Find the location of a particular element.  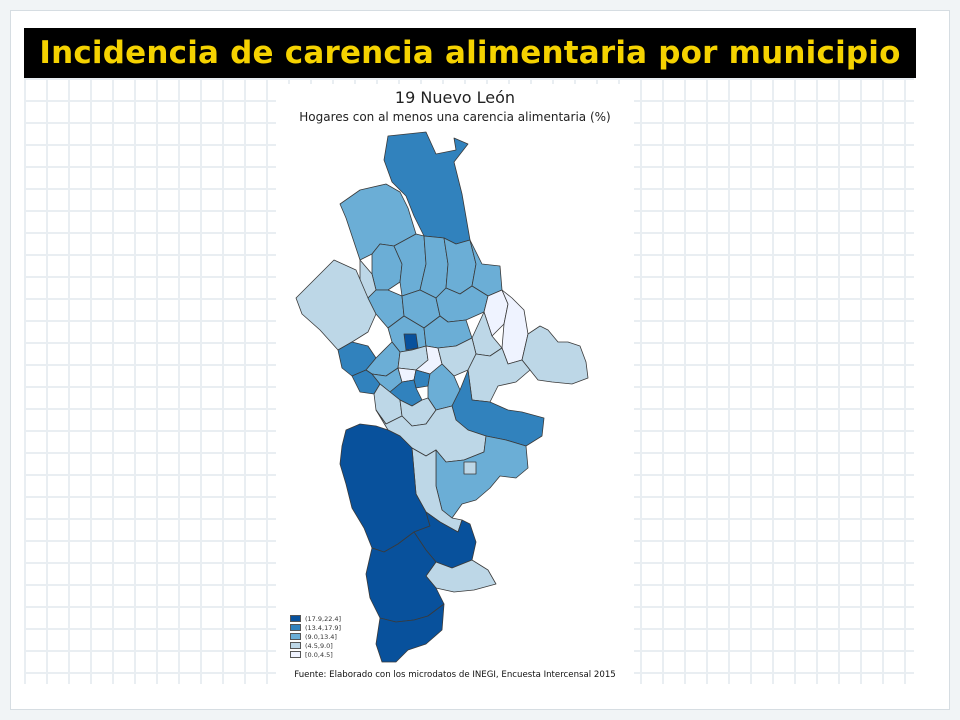

legend-label: (13.4,17.9] is located at coordinates (323, 627).